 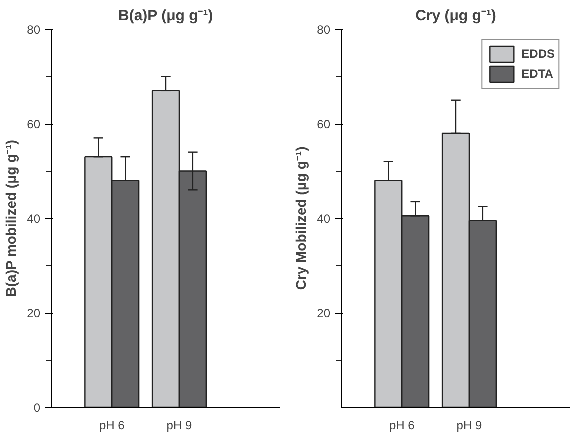 I want to click on y-axis-title: B(a)P mobilized (μg g⁻¹), so click(x=11, y=219).